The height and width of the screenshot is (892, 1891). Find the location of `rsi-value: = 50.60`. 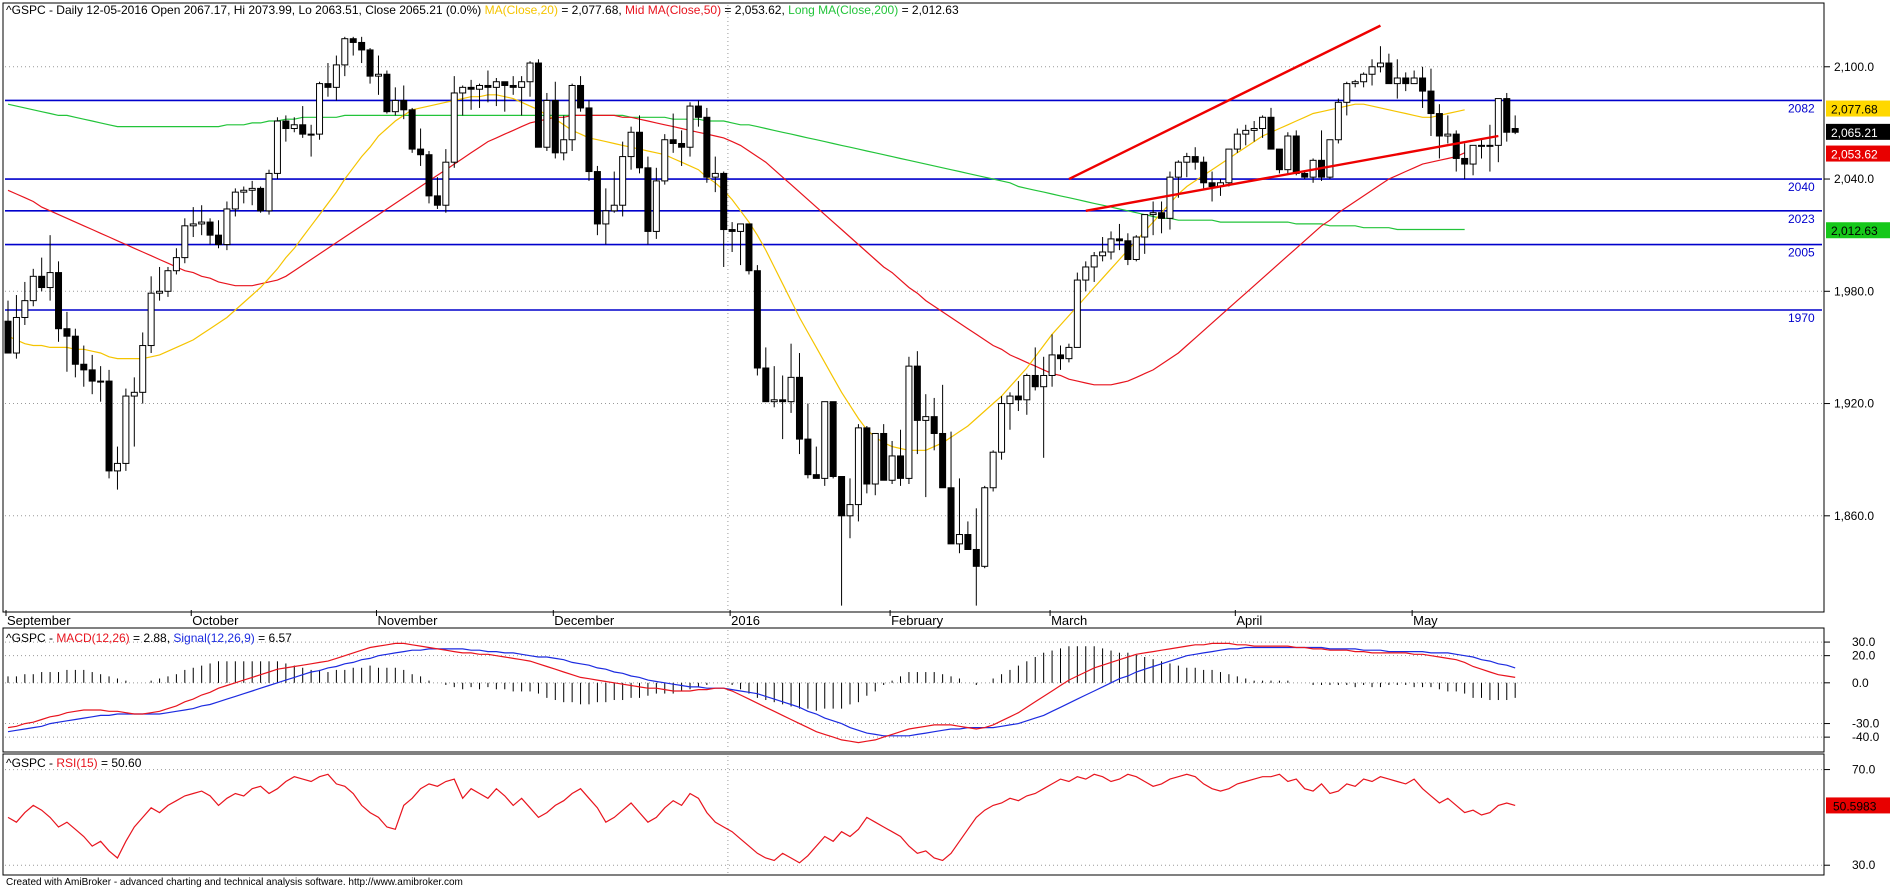

rsi-value: = 50.60 is located at coordinates (121, 763).